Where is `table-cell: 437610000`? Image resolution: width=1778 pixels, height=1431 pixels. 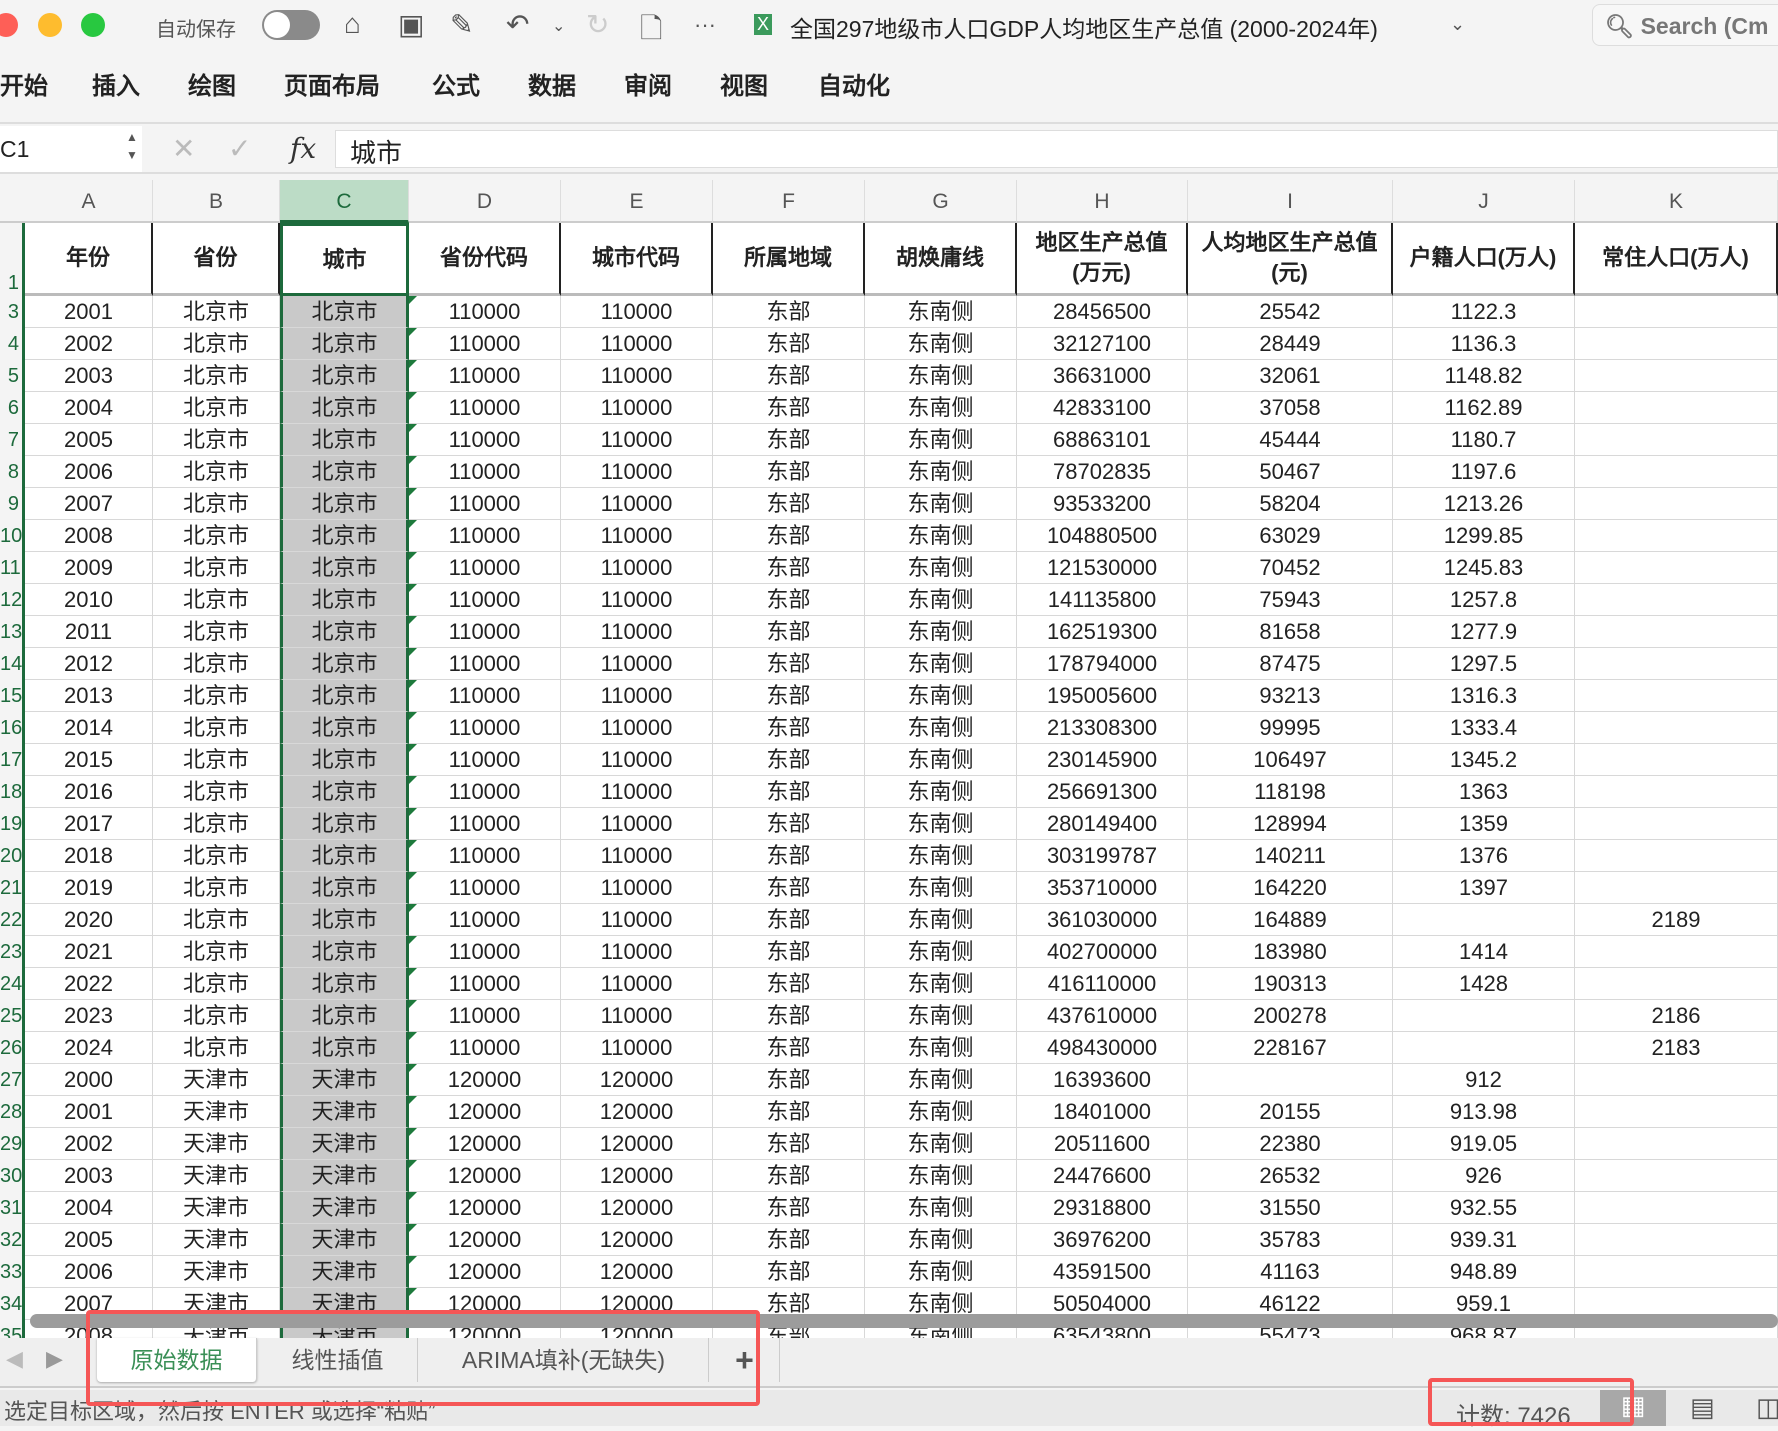 table-cell: 437610000 is located at coordinates (1102, 1016).